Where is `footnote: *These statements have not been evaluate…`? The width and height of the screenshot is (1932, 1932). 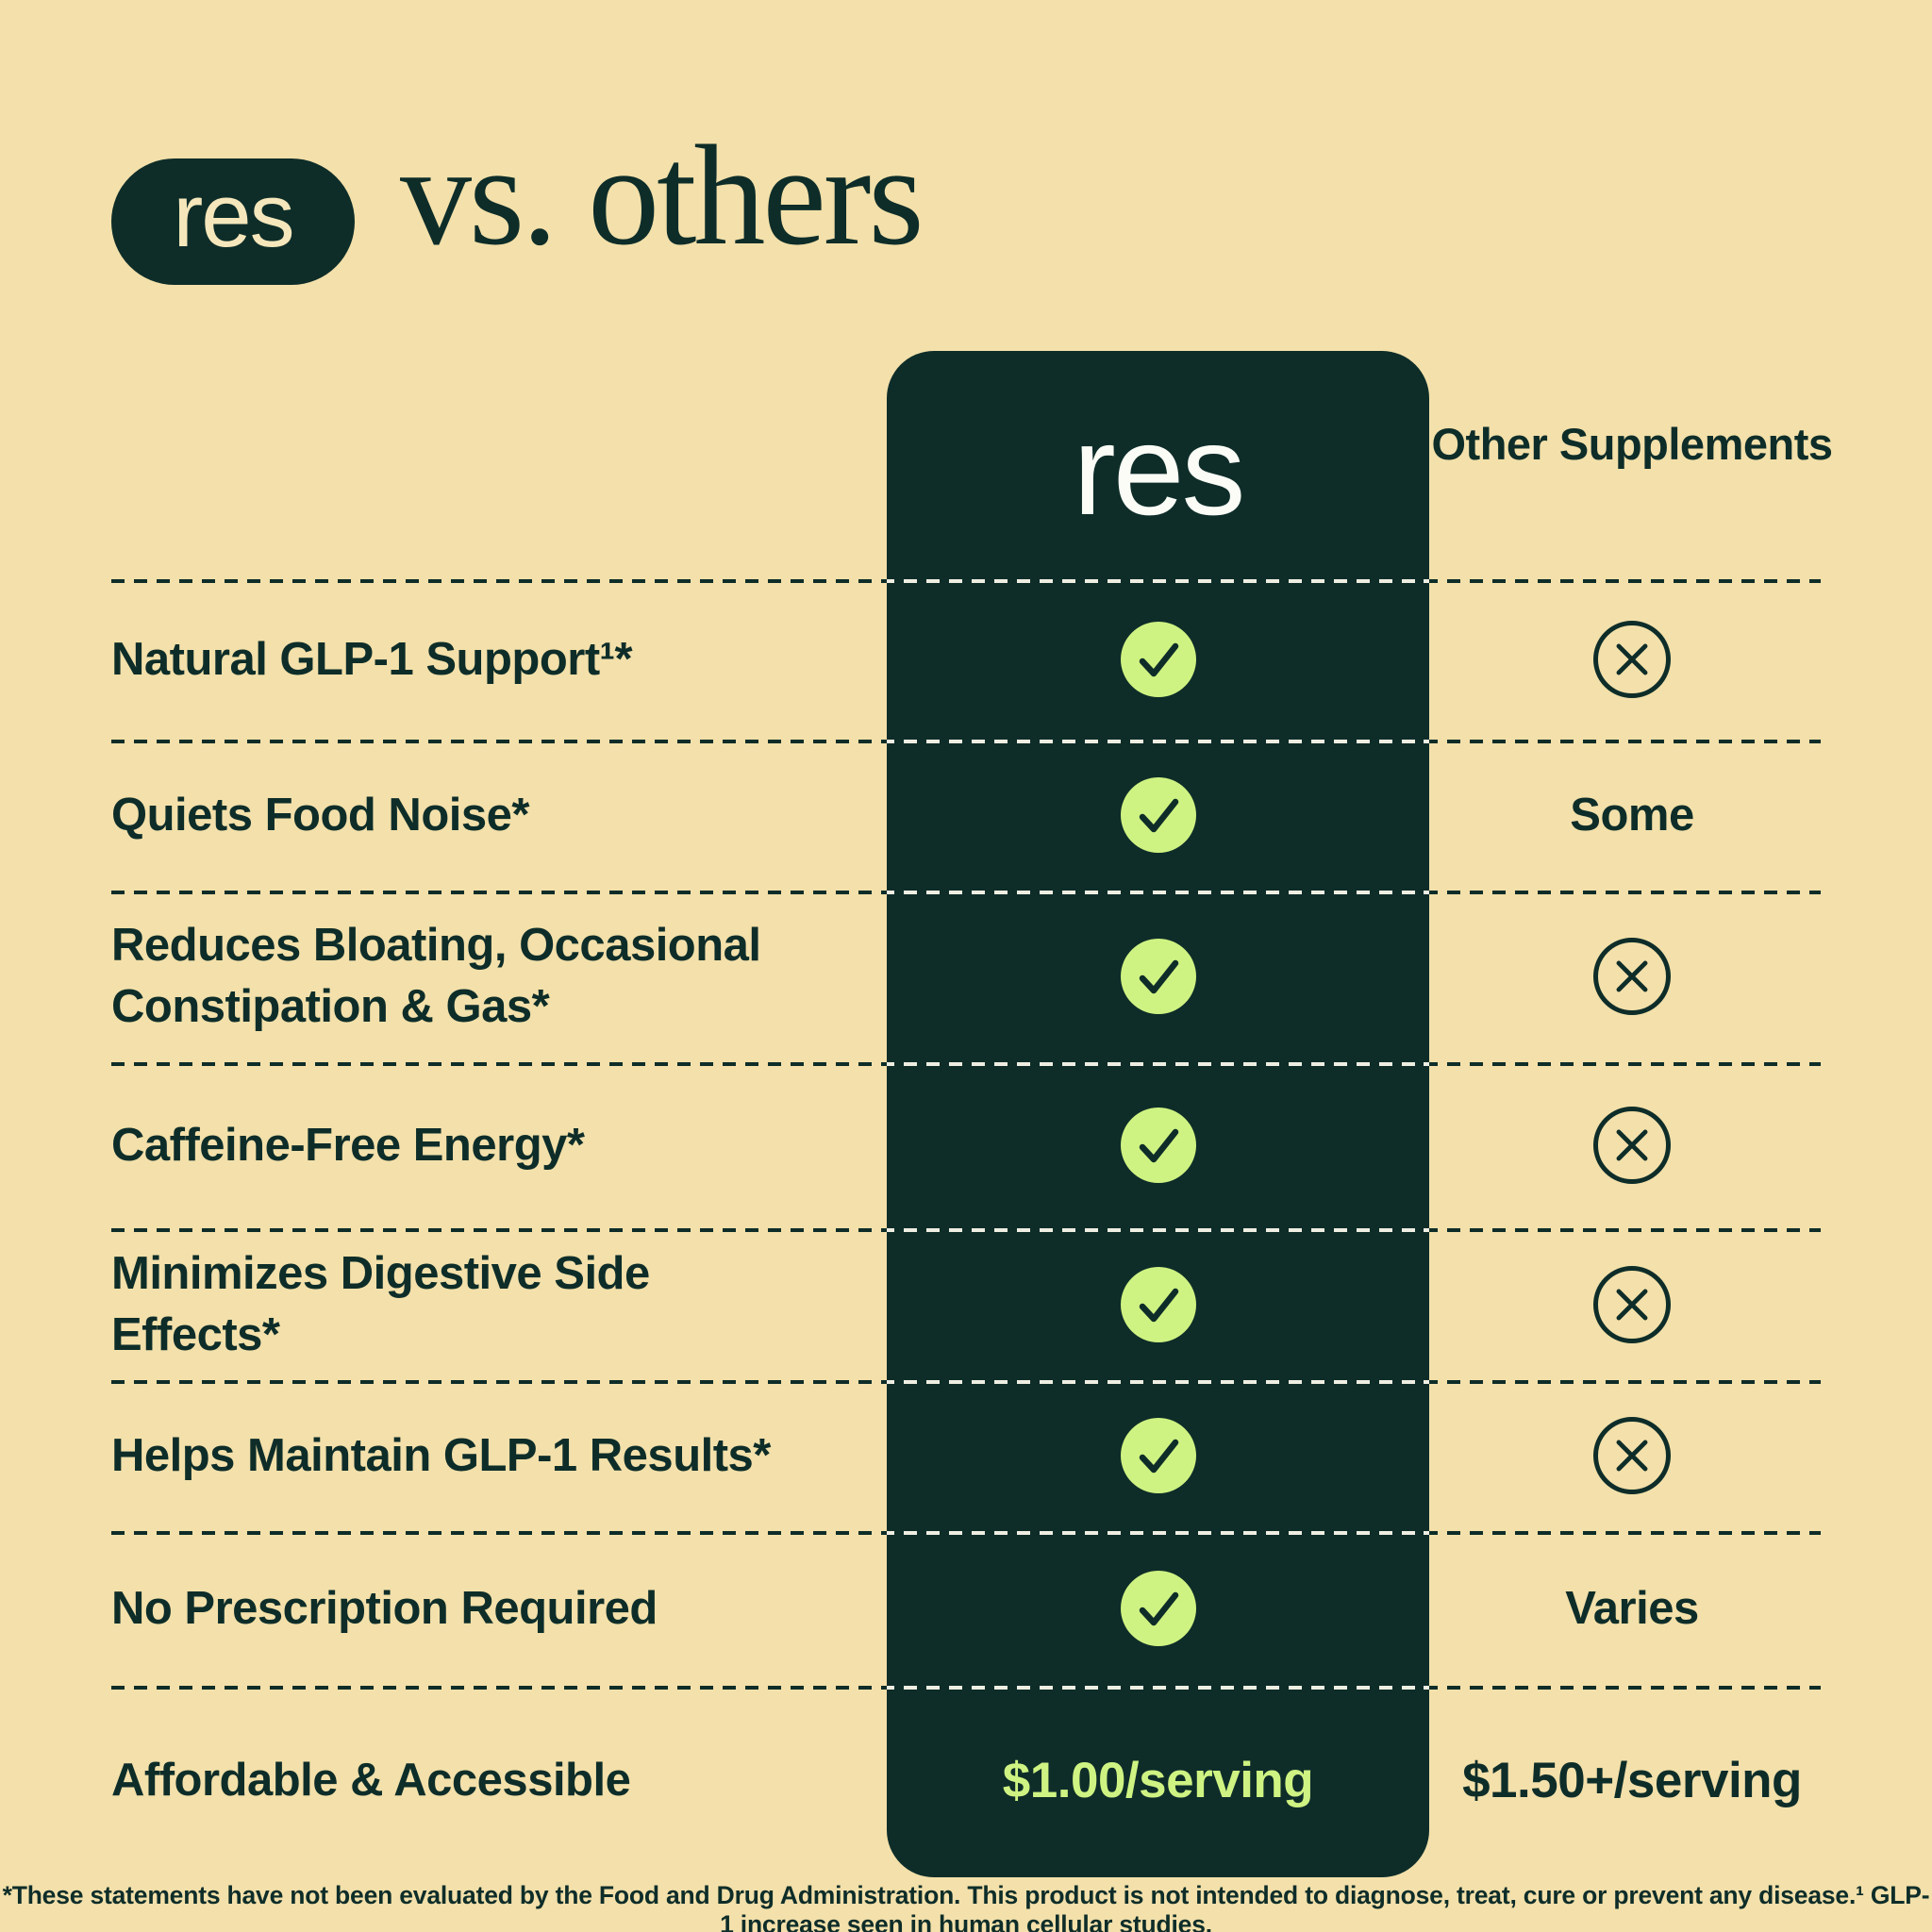
footnote: *These statements have not been evaluate… is located at coordinates (966, 1907).